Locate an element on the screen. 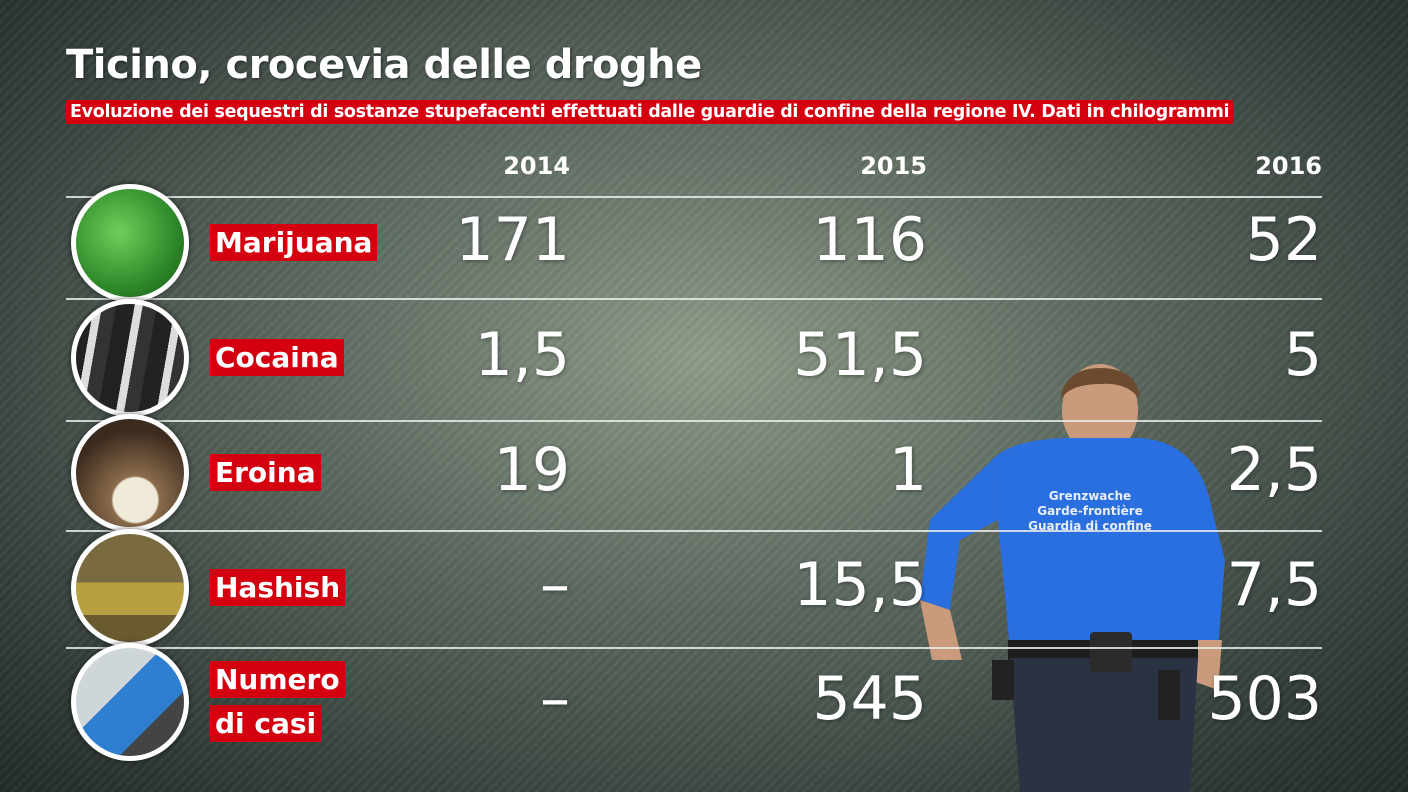 This screenshot has width=1408, height=792. cell-value: 15,5 is located at coordinates (860, 585).